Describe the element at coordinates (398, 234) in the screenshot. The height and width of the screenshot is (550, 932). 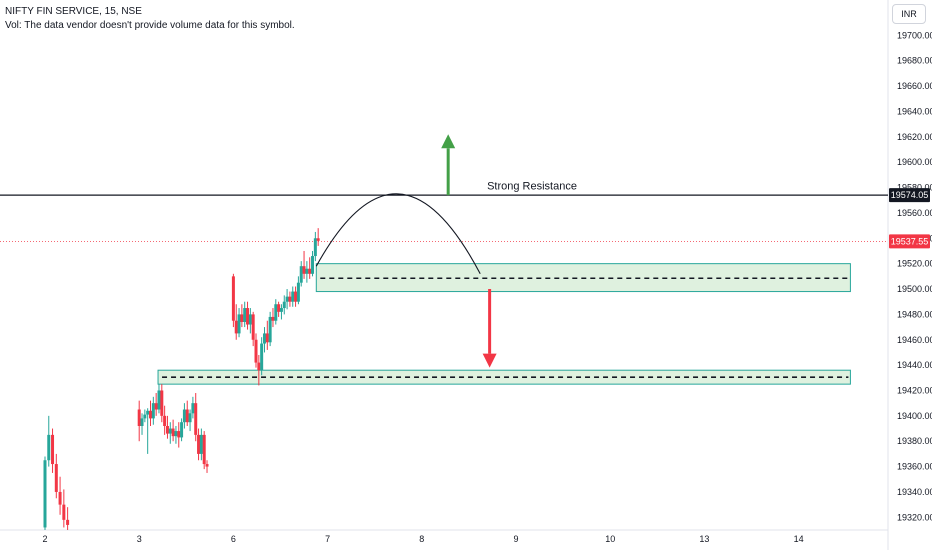
I see `projection-arc` at that location.